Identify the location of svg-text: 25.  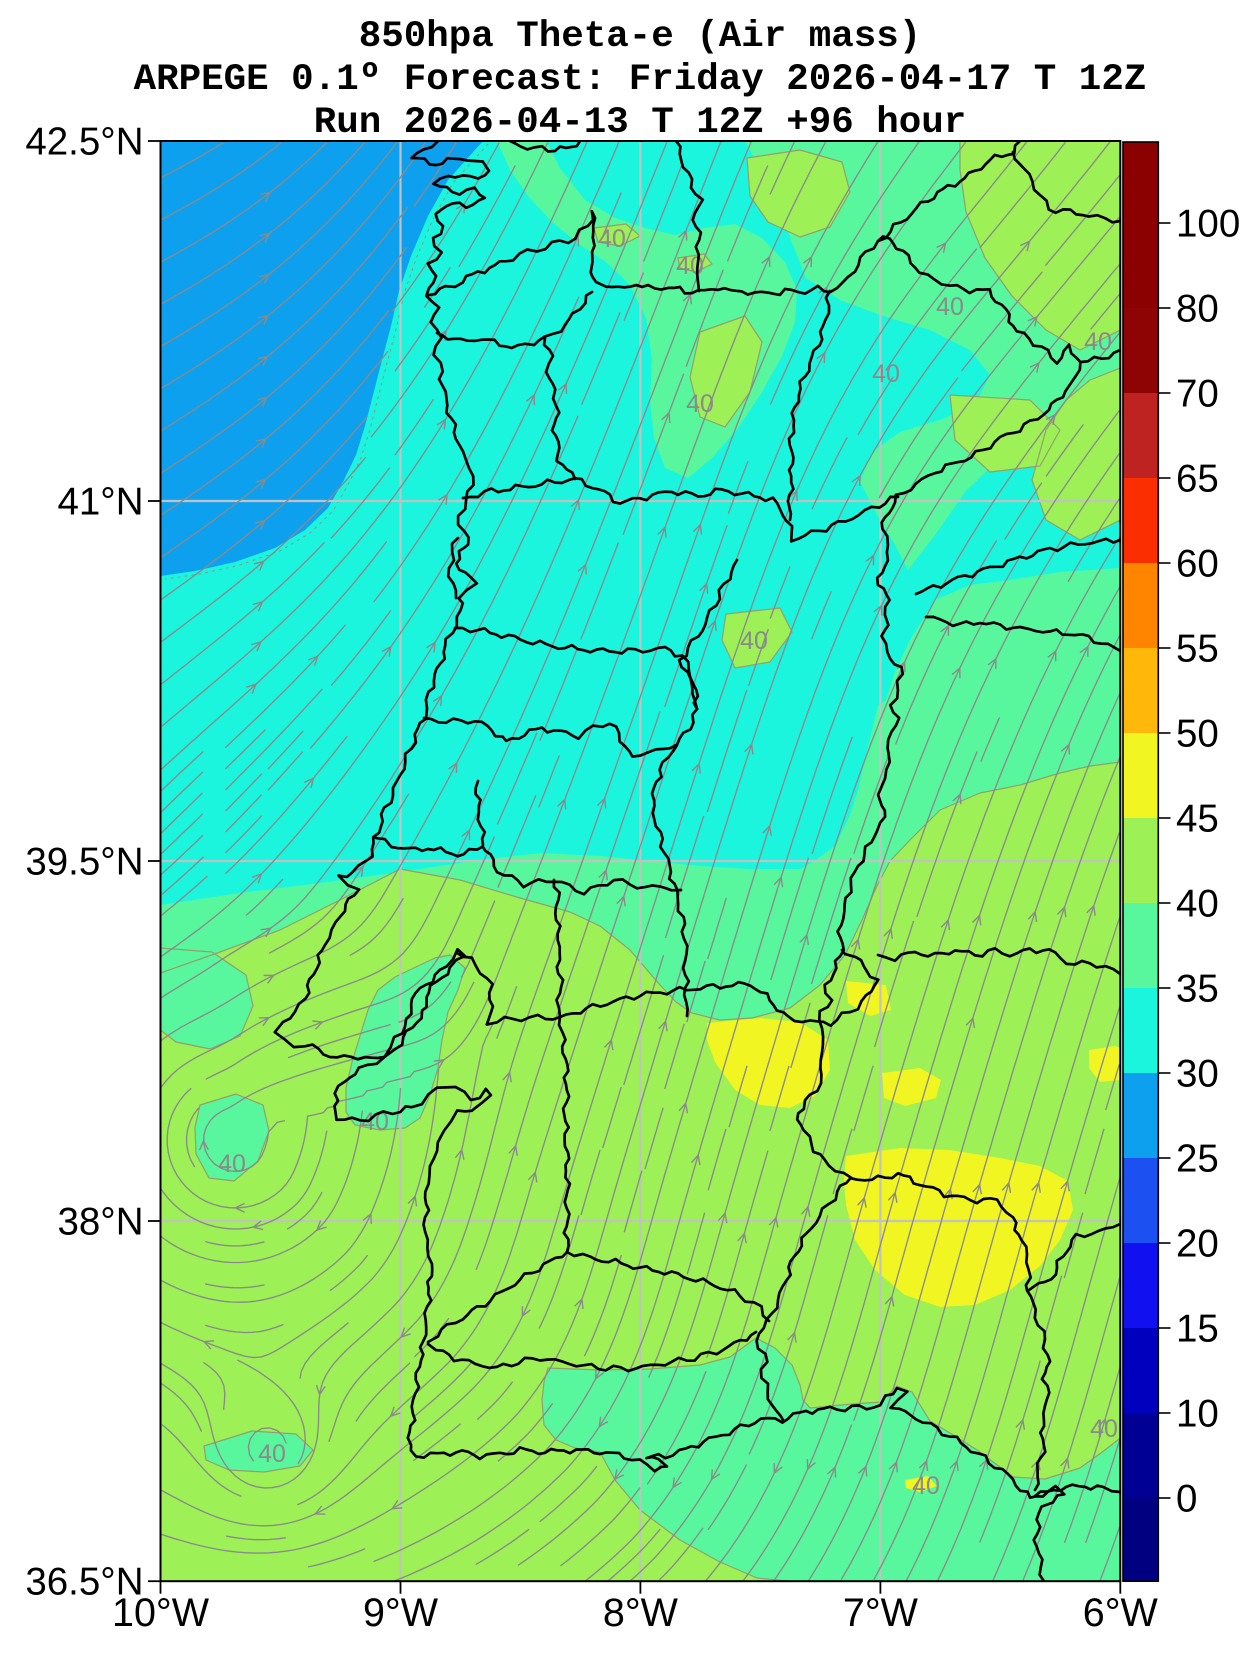
(1197, 1159).